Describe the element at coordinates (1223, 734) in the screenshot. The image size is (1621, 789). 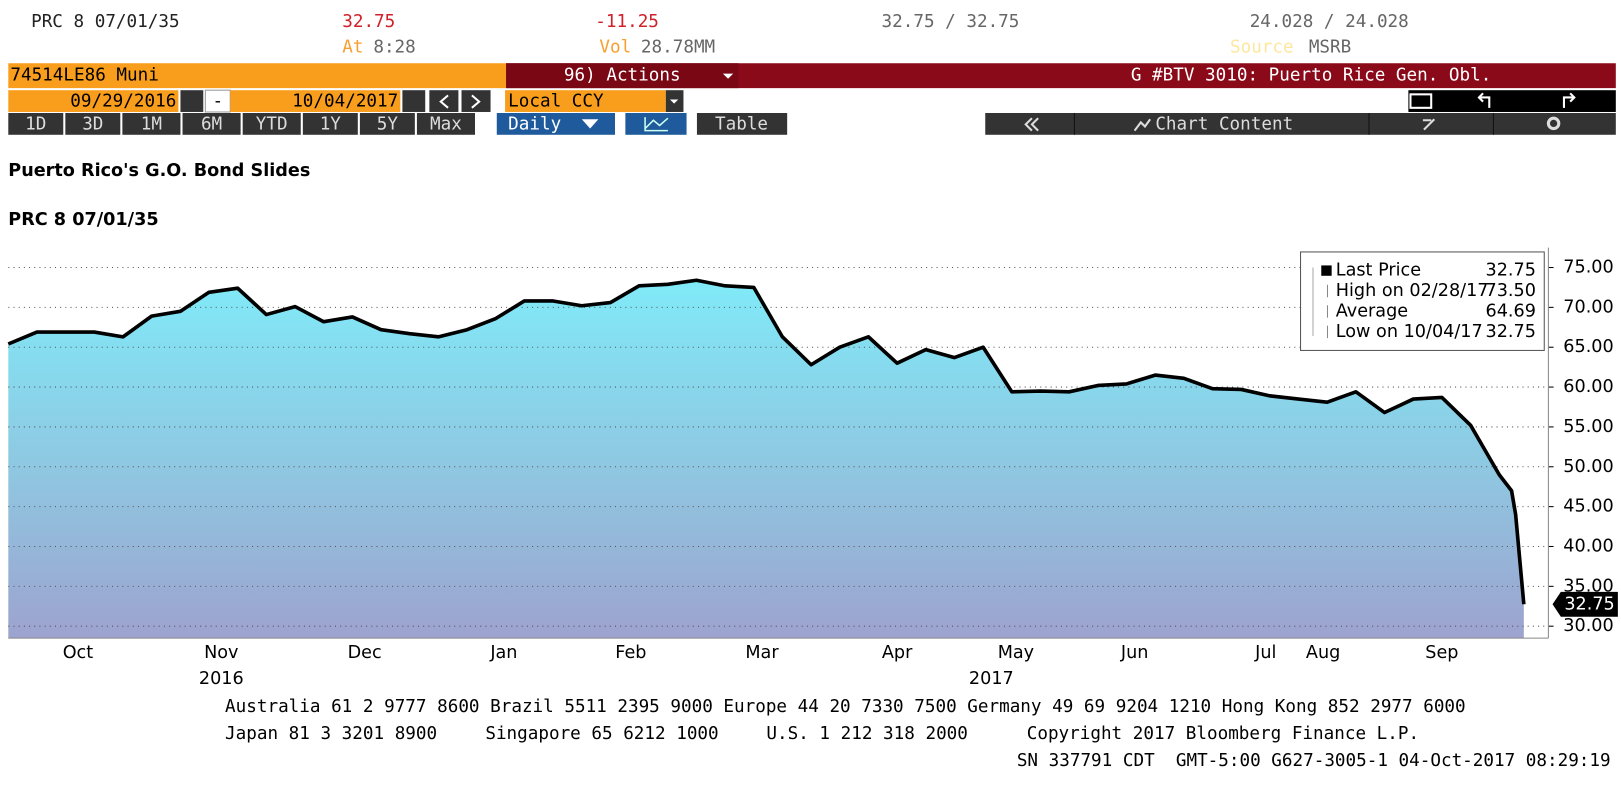
I see `copyright: Copyright 2017 Bloomberg Finance L.P.` at that location.